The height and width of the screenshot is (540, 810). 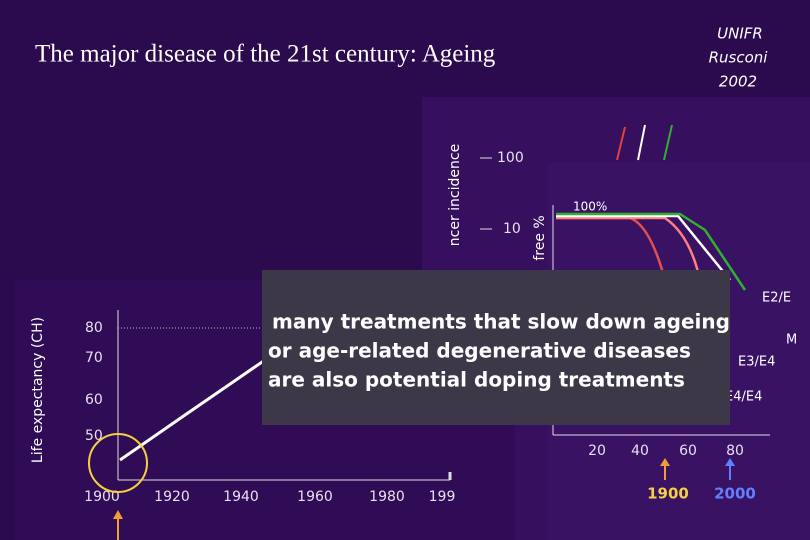 I want to click on credit: UNIFR, so click(x=740, y=34).